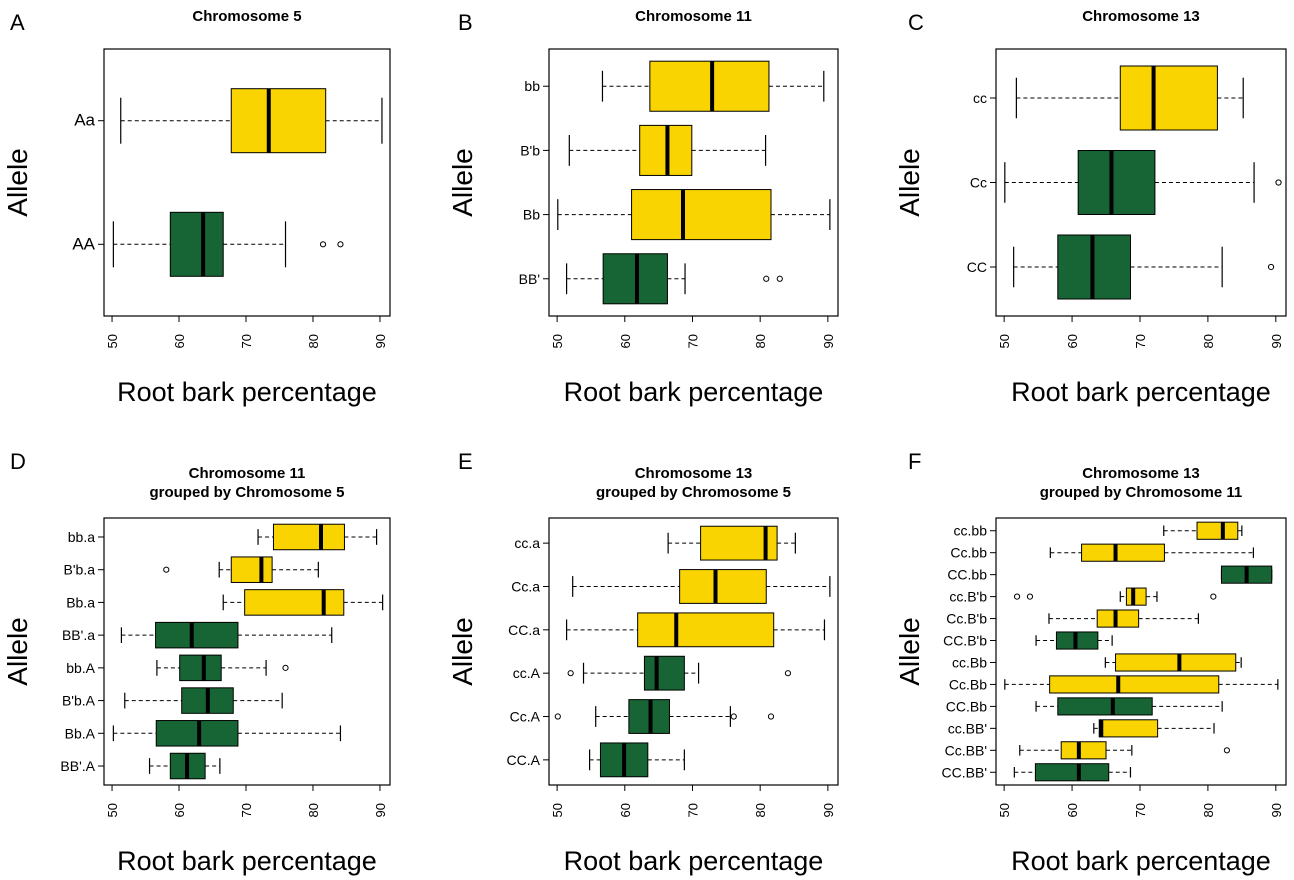 This screenshot has width=1294, height=880. I want to click on panel-label: B, so click(465, 22).